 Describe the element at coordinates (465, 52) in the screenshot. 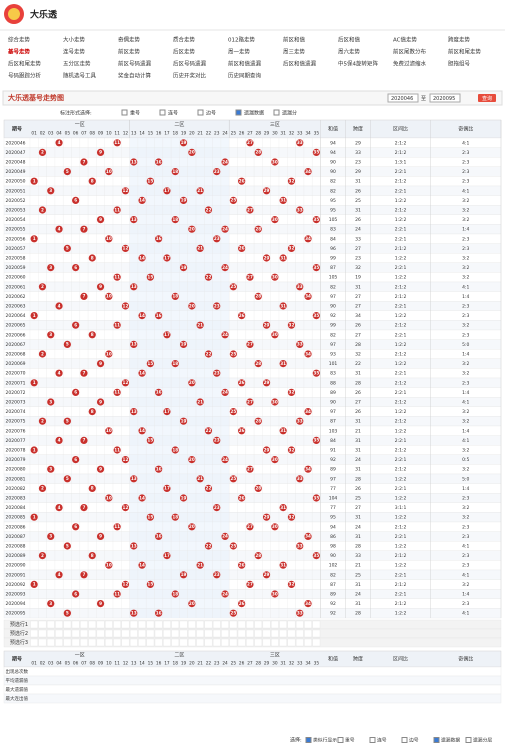

I see `nav-link: 前区和尾走势` at that location.